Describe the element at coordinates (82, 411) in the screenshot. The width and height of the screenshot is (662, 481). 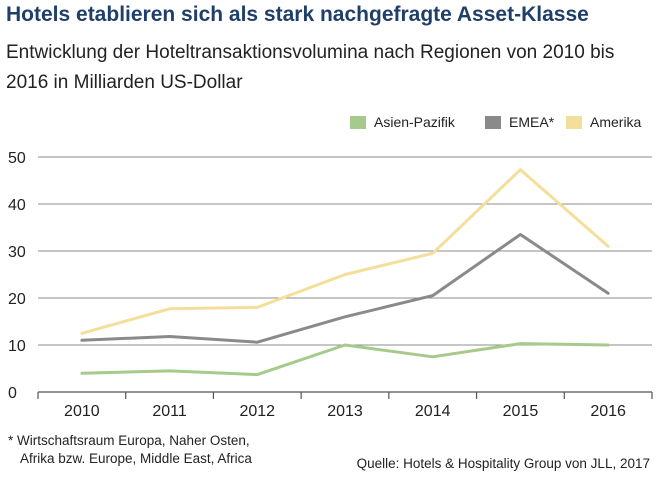
I see `x-tick-label: 2010` at that location.